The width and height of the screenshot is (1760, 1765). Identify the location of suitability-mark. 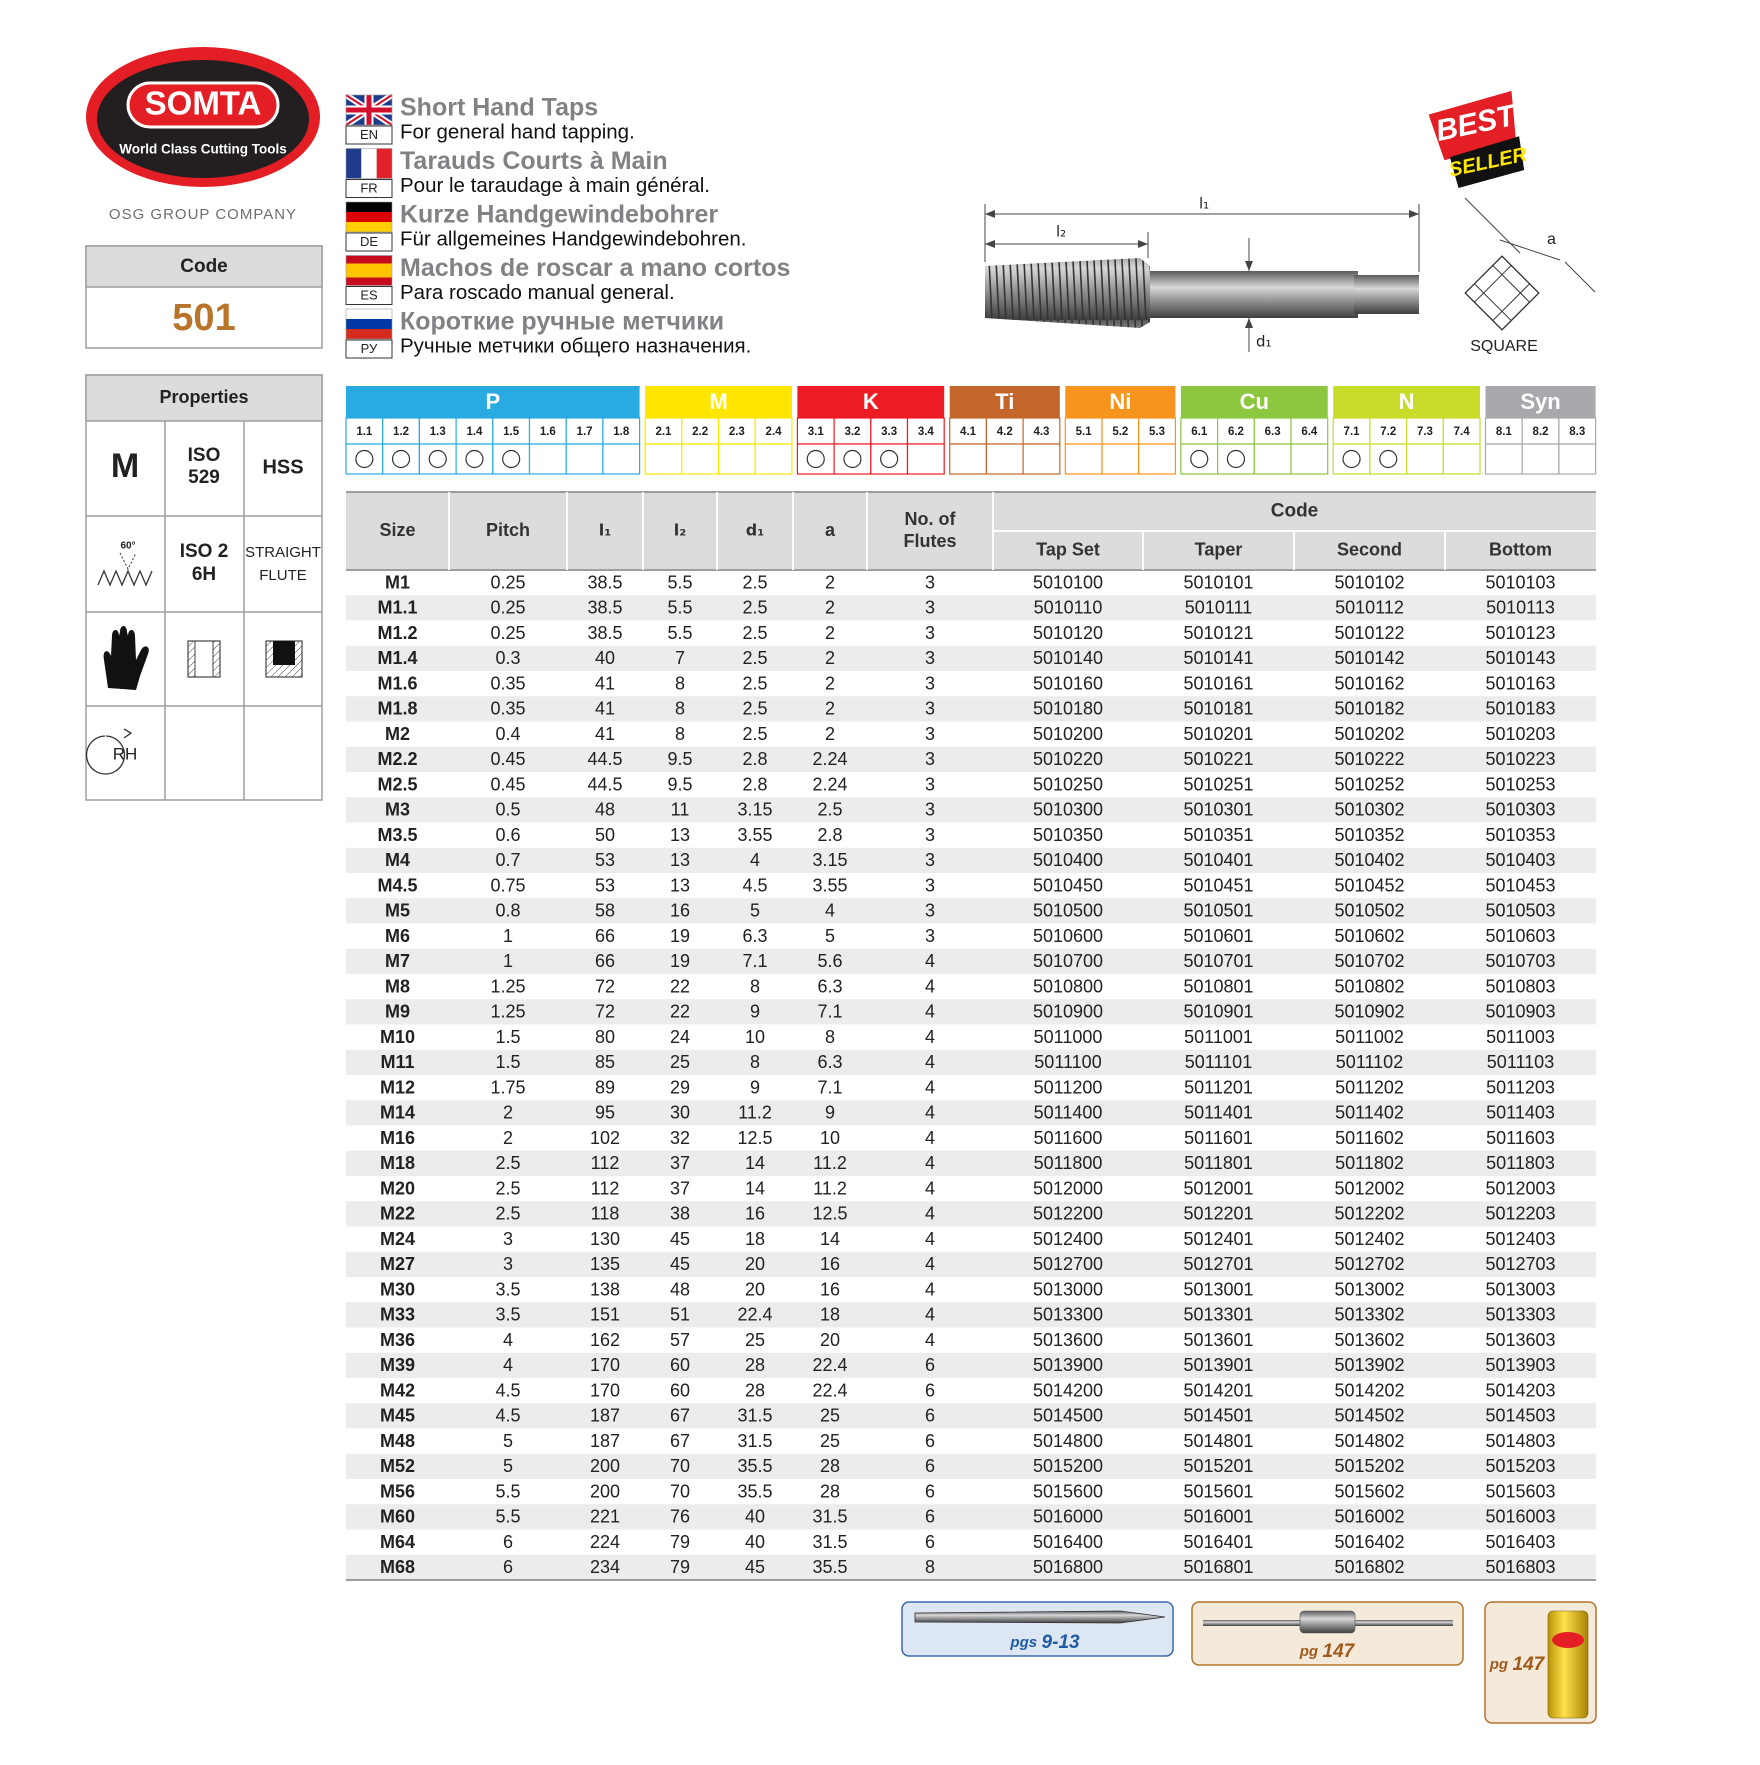
(889, 459).